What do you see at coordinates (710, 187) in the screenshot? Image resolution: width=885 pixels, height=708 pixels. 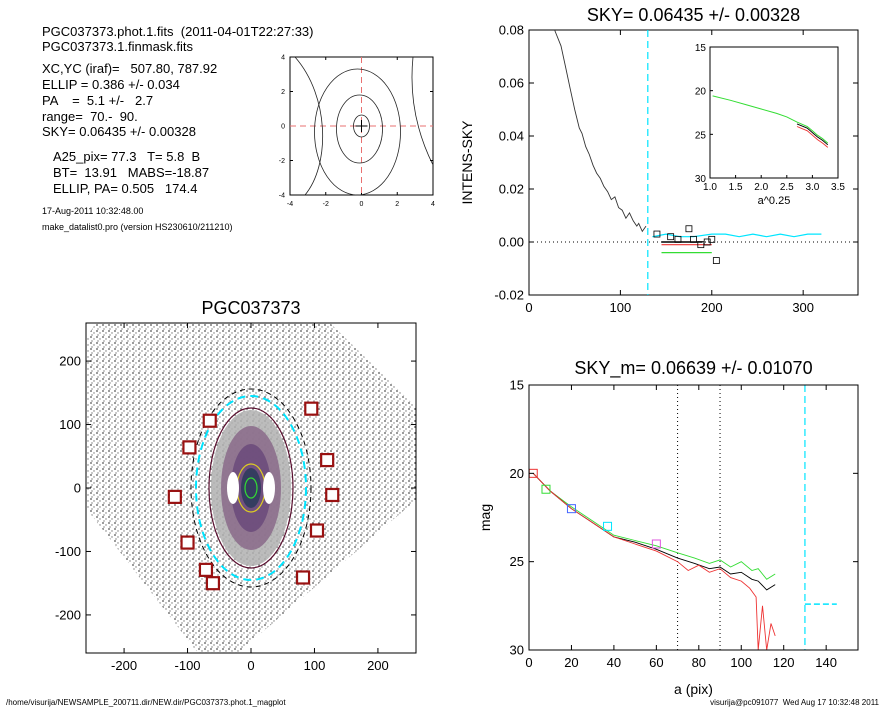 I see `inset-xtick-label: 1.0` at bounding box center [710, 187].